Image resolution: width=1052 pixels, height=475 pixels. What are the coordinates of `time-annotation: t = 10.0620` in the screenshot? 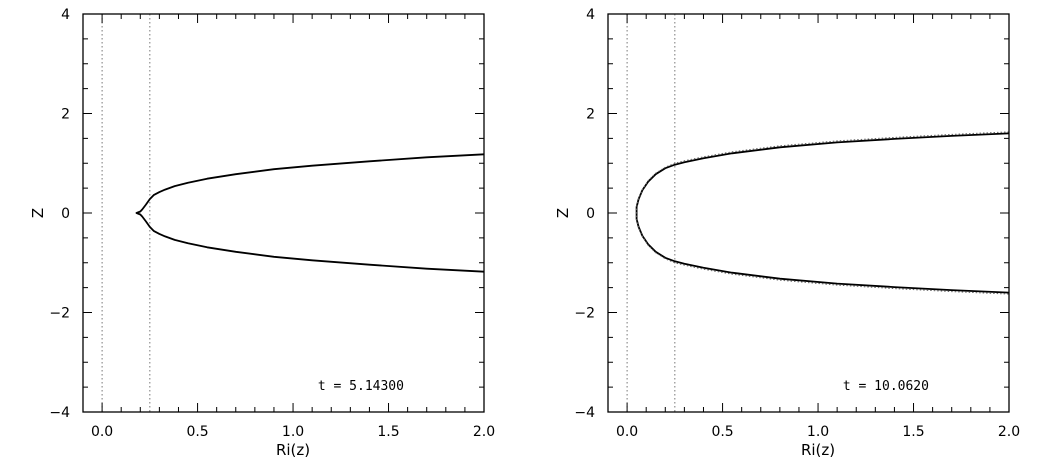 It's located at (886, 386).